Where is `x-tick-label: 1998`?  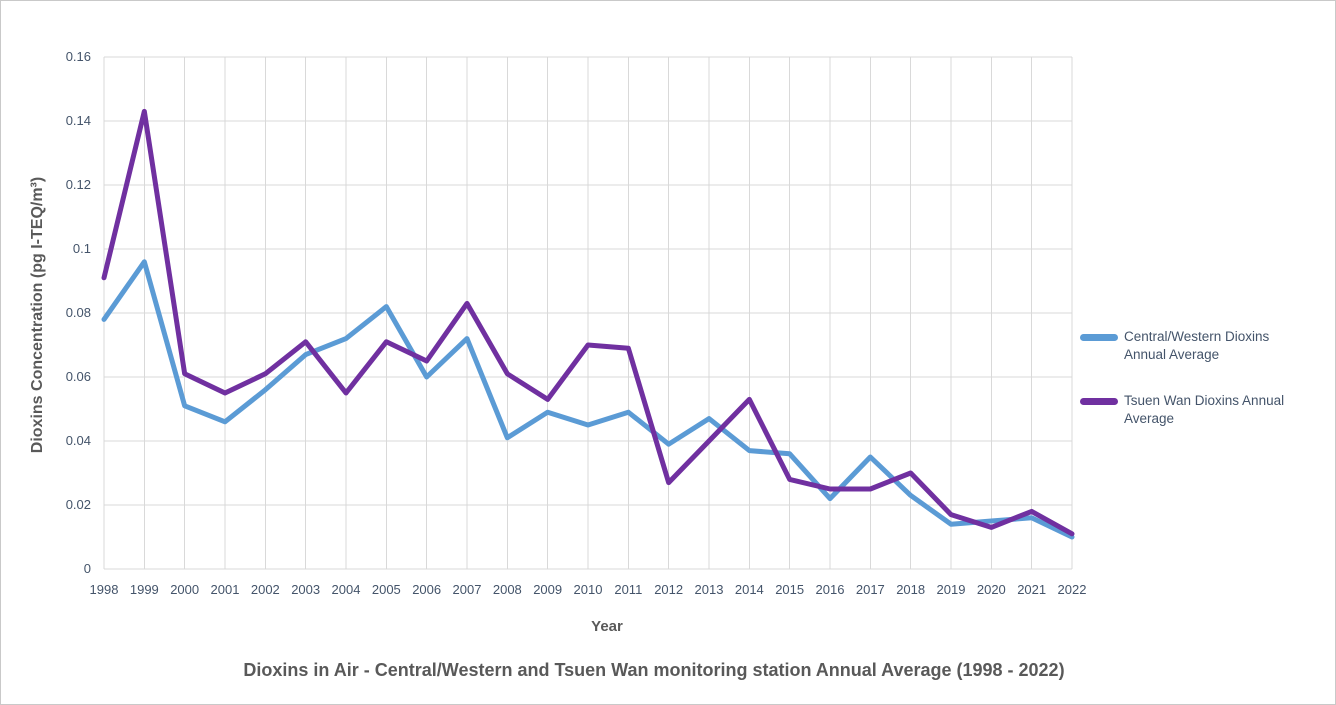
x-tick-label: 1998 is located at coordinates (104, 589).